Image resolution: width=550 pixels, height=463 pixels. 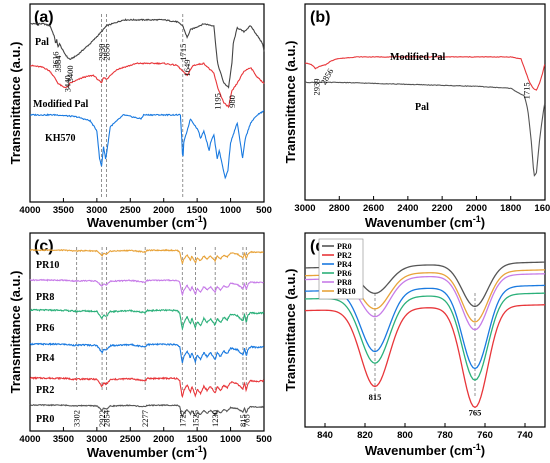 What do you see at coordinates (339, 208) in the screenshot?
I see `x-tick-label: 2800` at bounding box center [339, 208].